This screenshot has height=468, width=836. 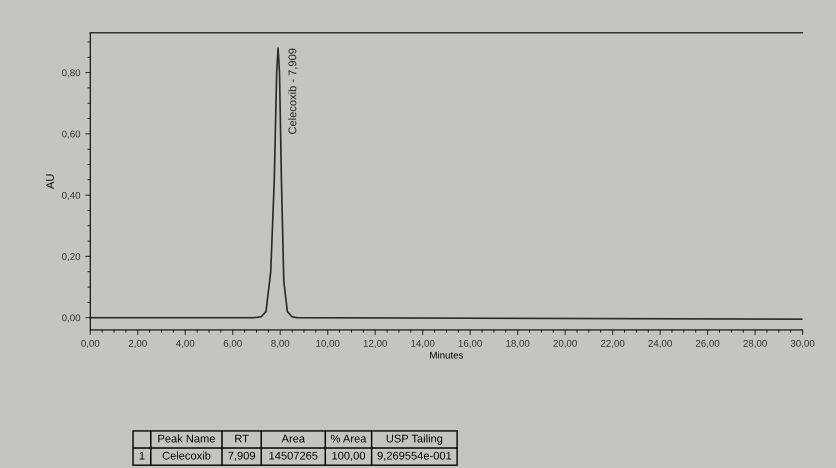 I want to click on y-tick-label: 0,20, so click(x=71, y=257).